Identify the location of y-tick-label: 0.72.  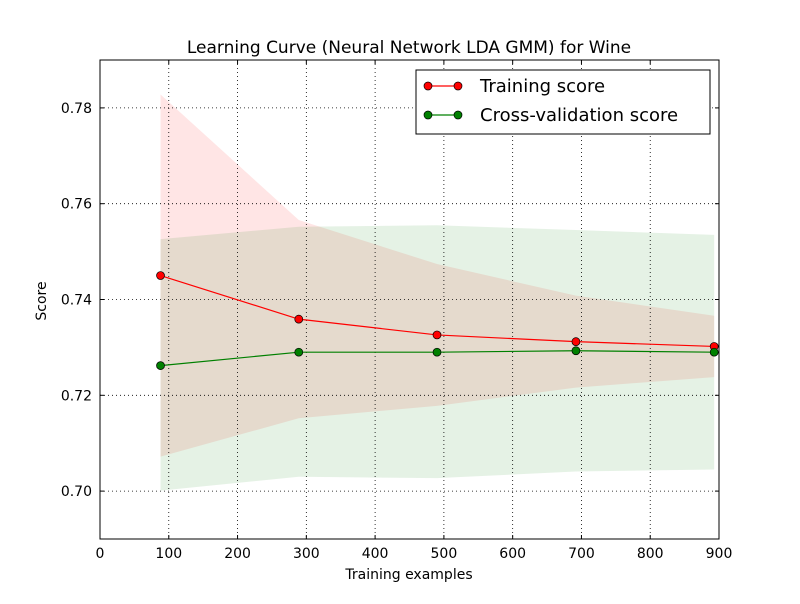
(76, 396).